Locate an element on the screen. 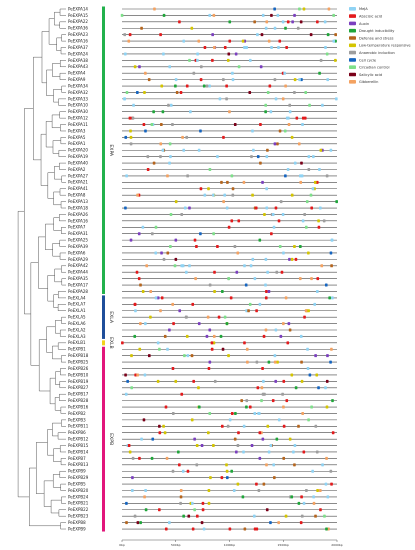 The width and height of the screenshot is (415, 550). gene-label: PeEXLA1 is located at coordinates (77, 310).